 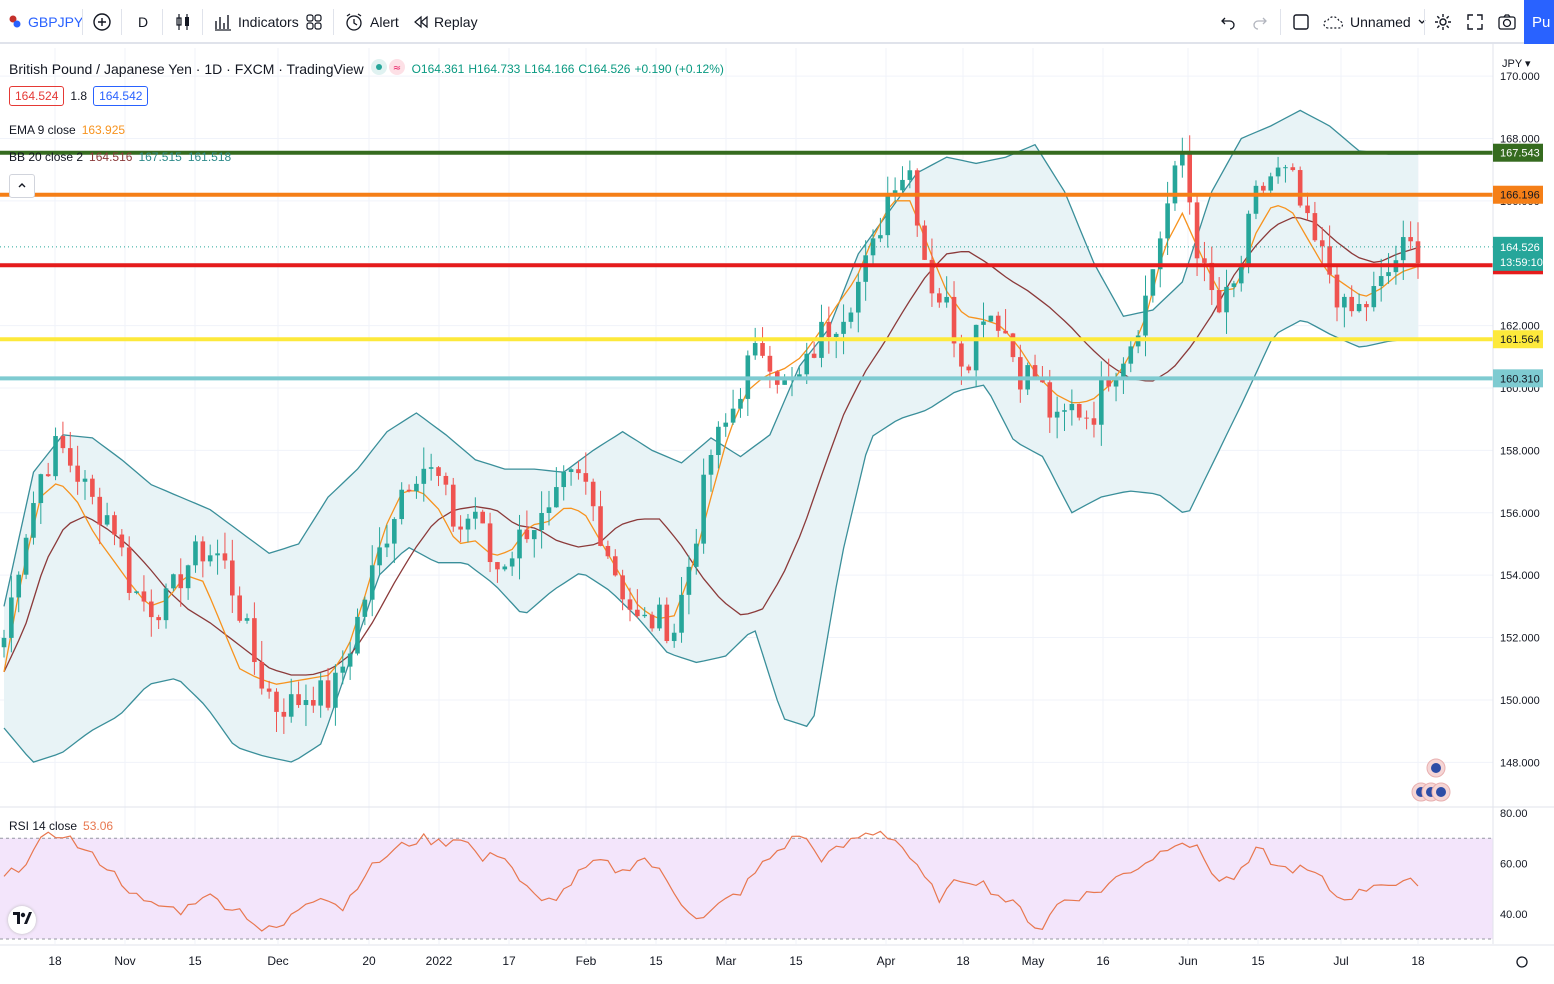 I want to click on symbol-search-button: GBPJPY, so click(x=45, y=22).